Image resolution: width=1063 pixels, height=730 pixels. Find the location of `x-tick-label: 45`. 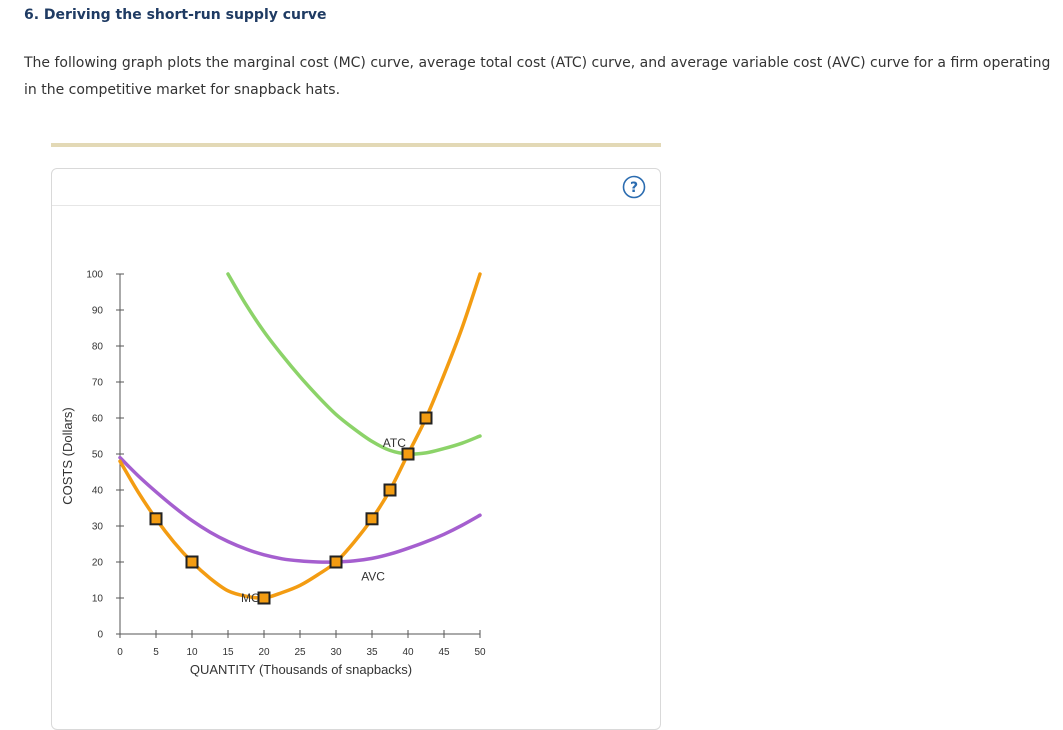

x-tick-label: 45 is located at coordinates (444, 652).